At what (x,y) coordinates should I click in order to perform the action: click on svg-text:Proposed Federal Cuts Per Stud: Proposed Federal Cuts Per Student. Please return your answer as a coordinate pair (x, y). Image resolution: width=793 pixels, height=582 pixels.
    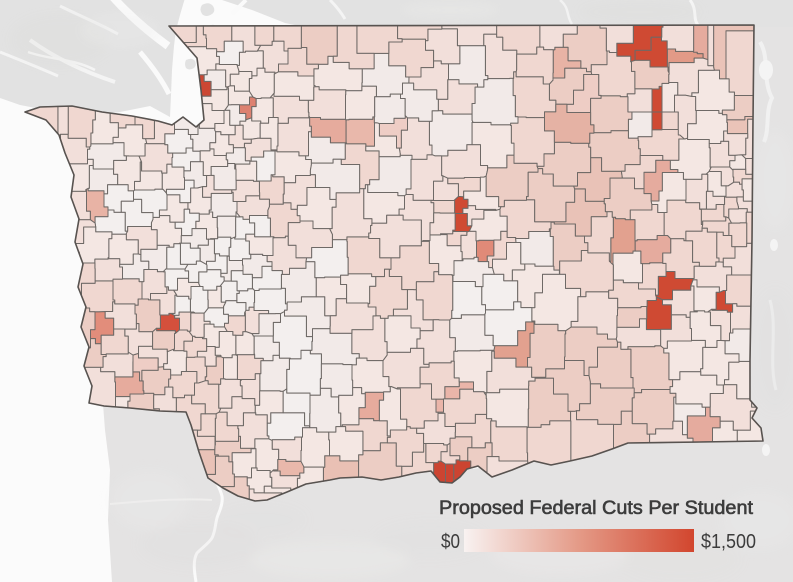
    Looking at the image, I should click on (596, 508).